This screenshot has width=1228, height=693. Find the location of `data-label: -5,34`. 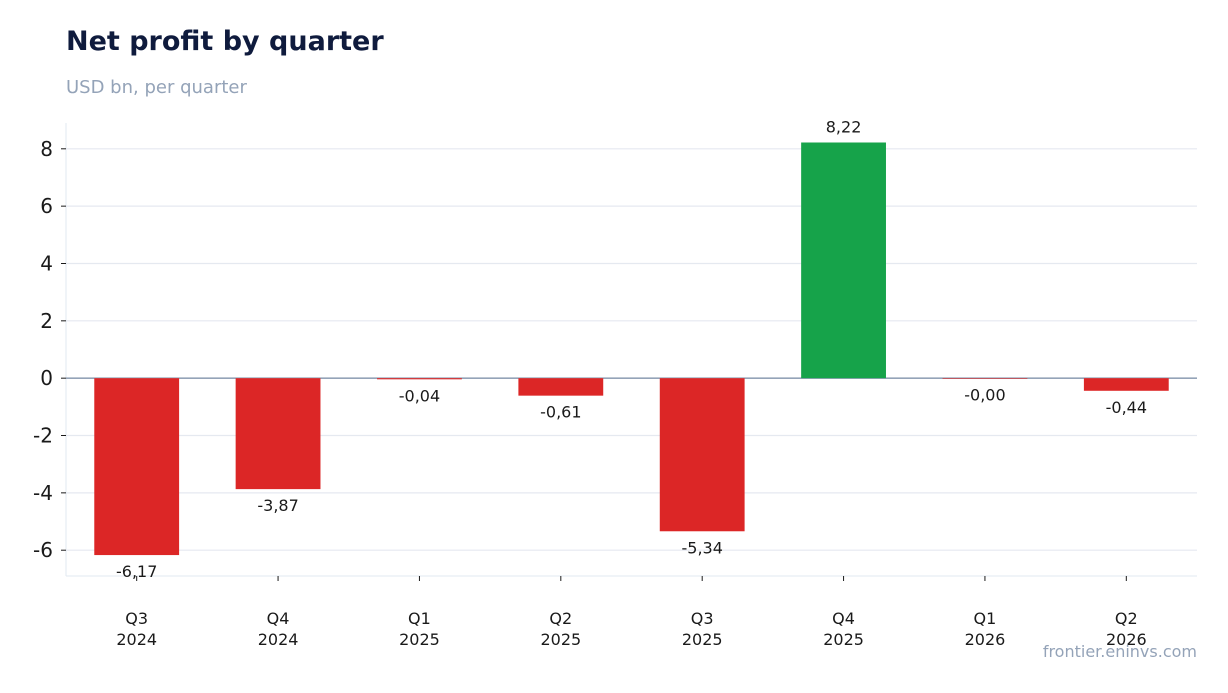

data-label: -5,34 is located at coordinates (701, 547).